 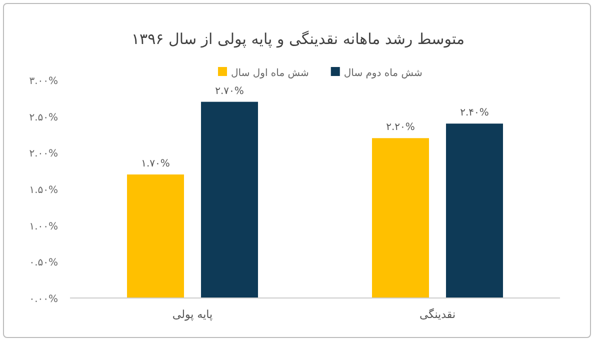 I want to click on legend: شش ماه دوم سال, so click(x=383, y=73).